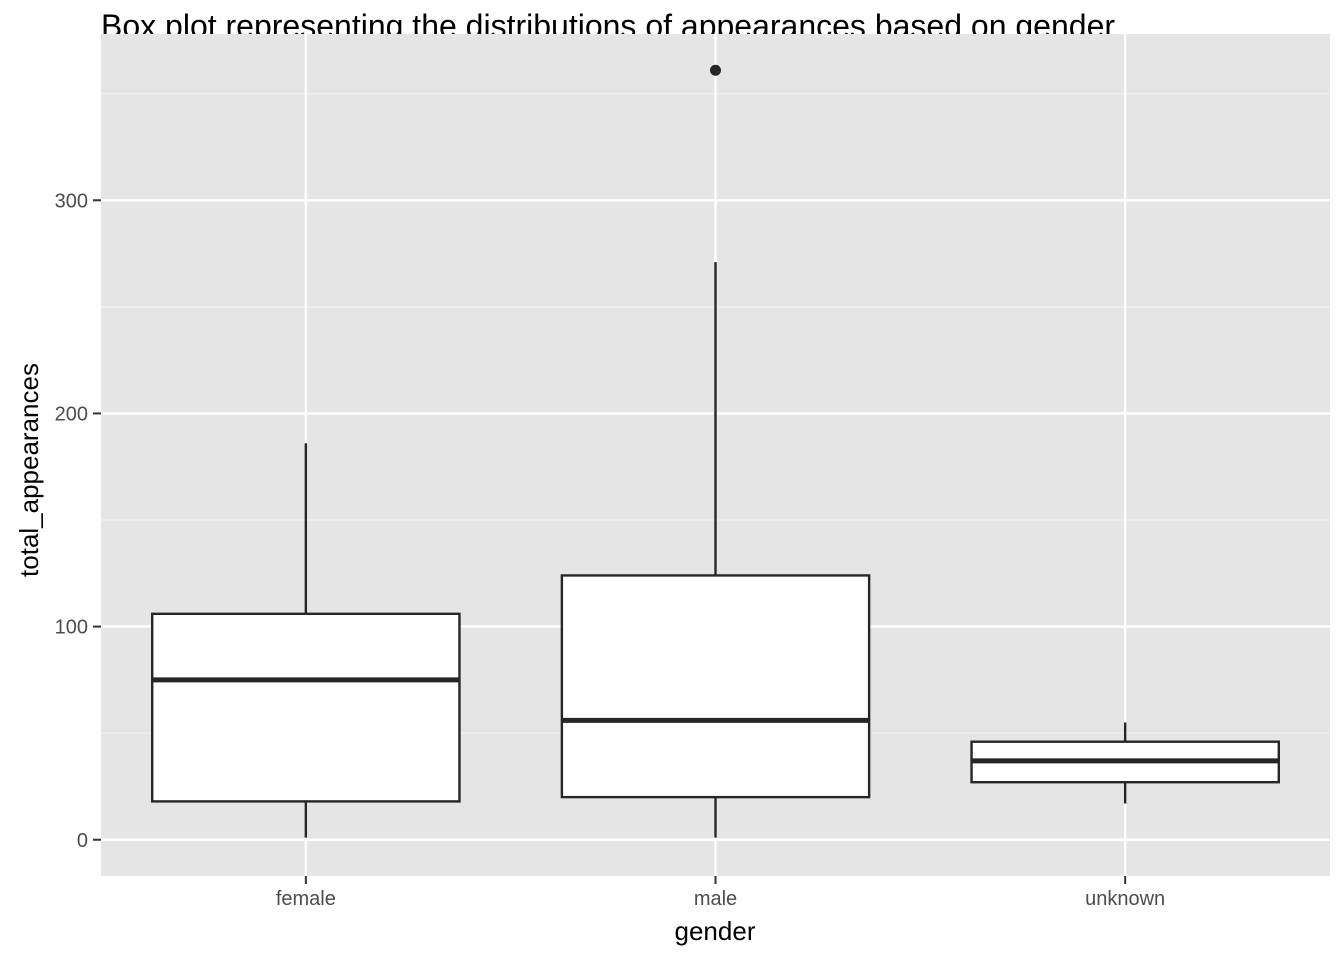 This screenshot has height=960, width=1344. What do you see at coordinates (71, 414) in the screenshot?
I see `y-tick-label: 200` at bounding box center [71, 414].